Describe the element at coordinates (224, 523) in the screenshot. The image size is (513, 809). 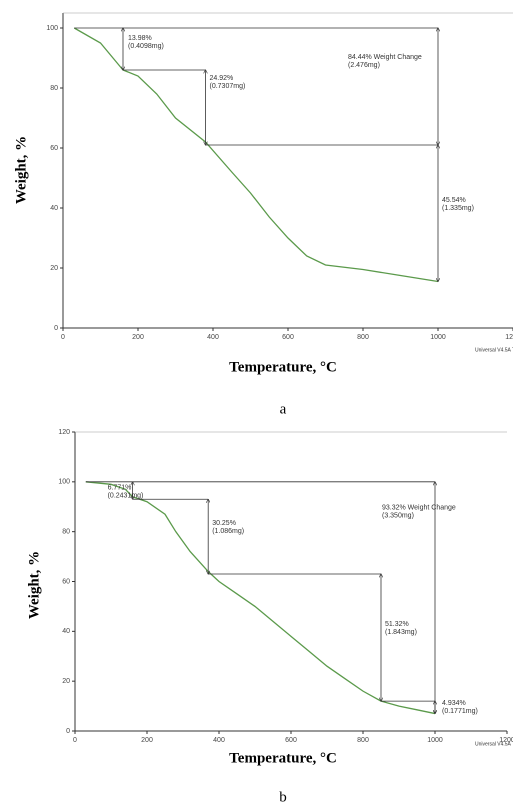
I see `annotation-label: 30.25%` at that location.